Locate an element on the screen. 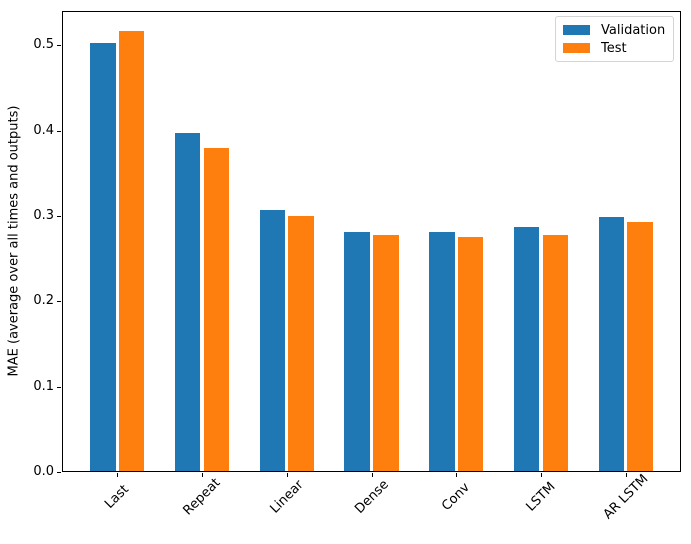 The image size is (691, 544). x-tick-label-text: Dense is located at coordinates (371, 497).